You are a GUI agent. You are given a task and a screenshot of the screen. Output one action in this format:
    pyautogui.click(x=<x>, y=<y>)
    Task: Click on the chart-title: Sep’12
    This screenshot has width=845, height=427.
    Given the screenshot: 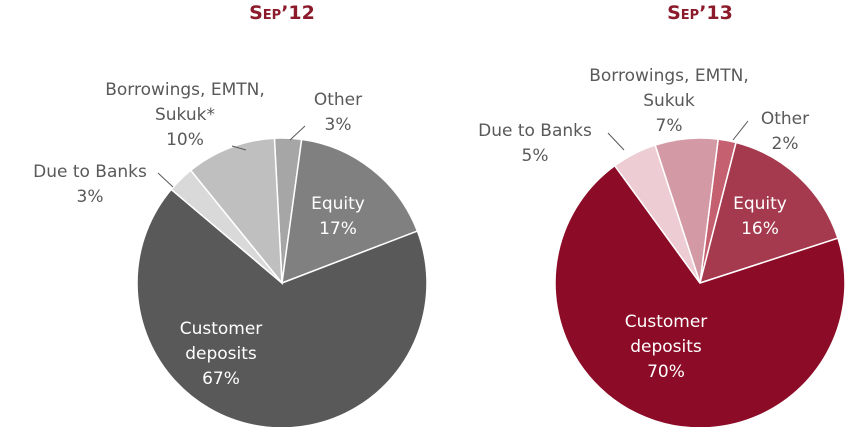 What is the action you would take?
    pyautogui.click(x=282, y=13)
    